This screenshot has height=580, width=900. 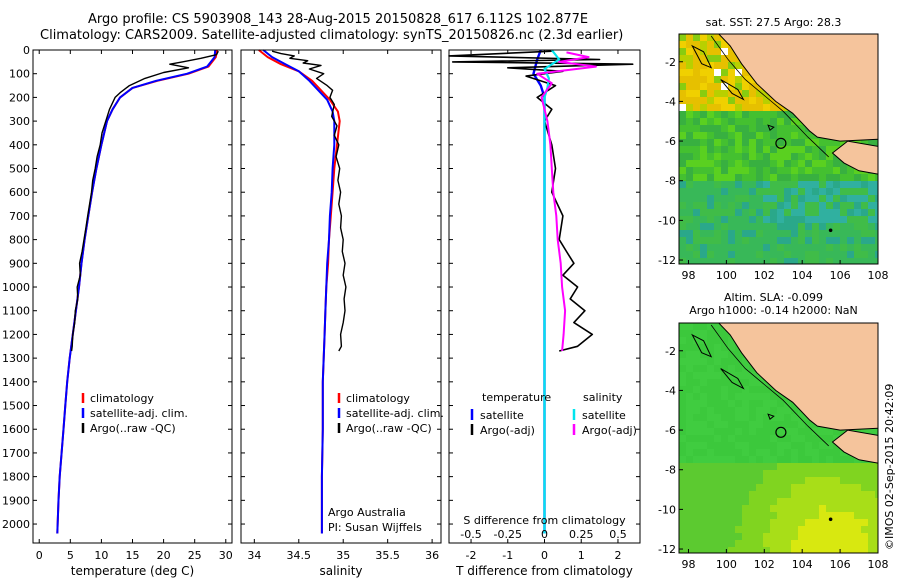 I want to click on depth-tick-label: 800, so click(x=19, y=240).